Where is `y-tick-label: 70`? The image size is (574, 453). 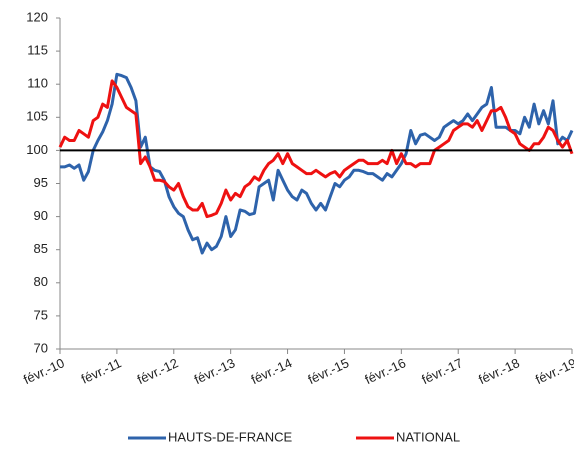
y-tick-label: 70 is located at coordinates (41, 347).